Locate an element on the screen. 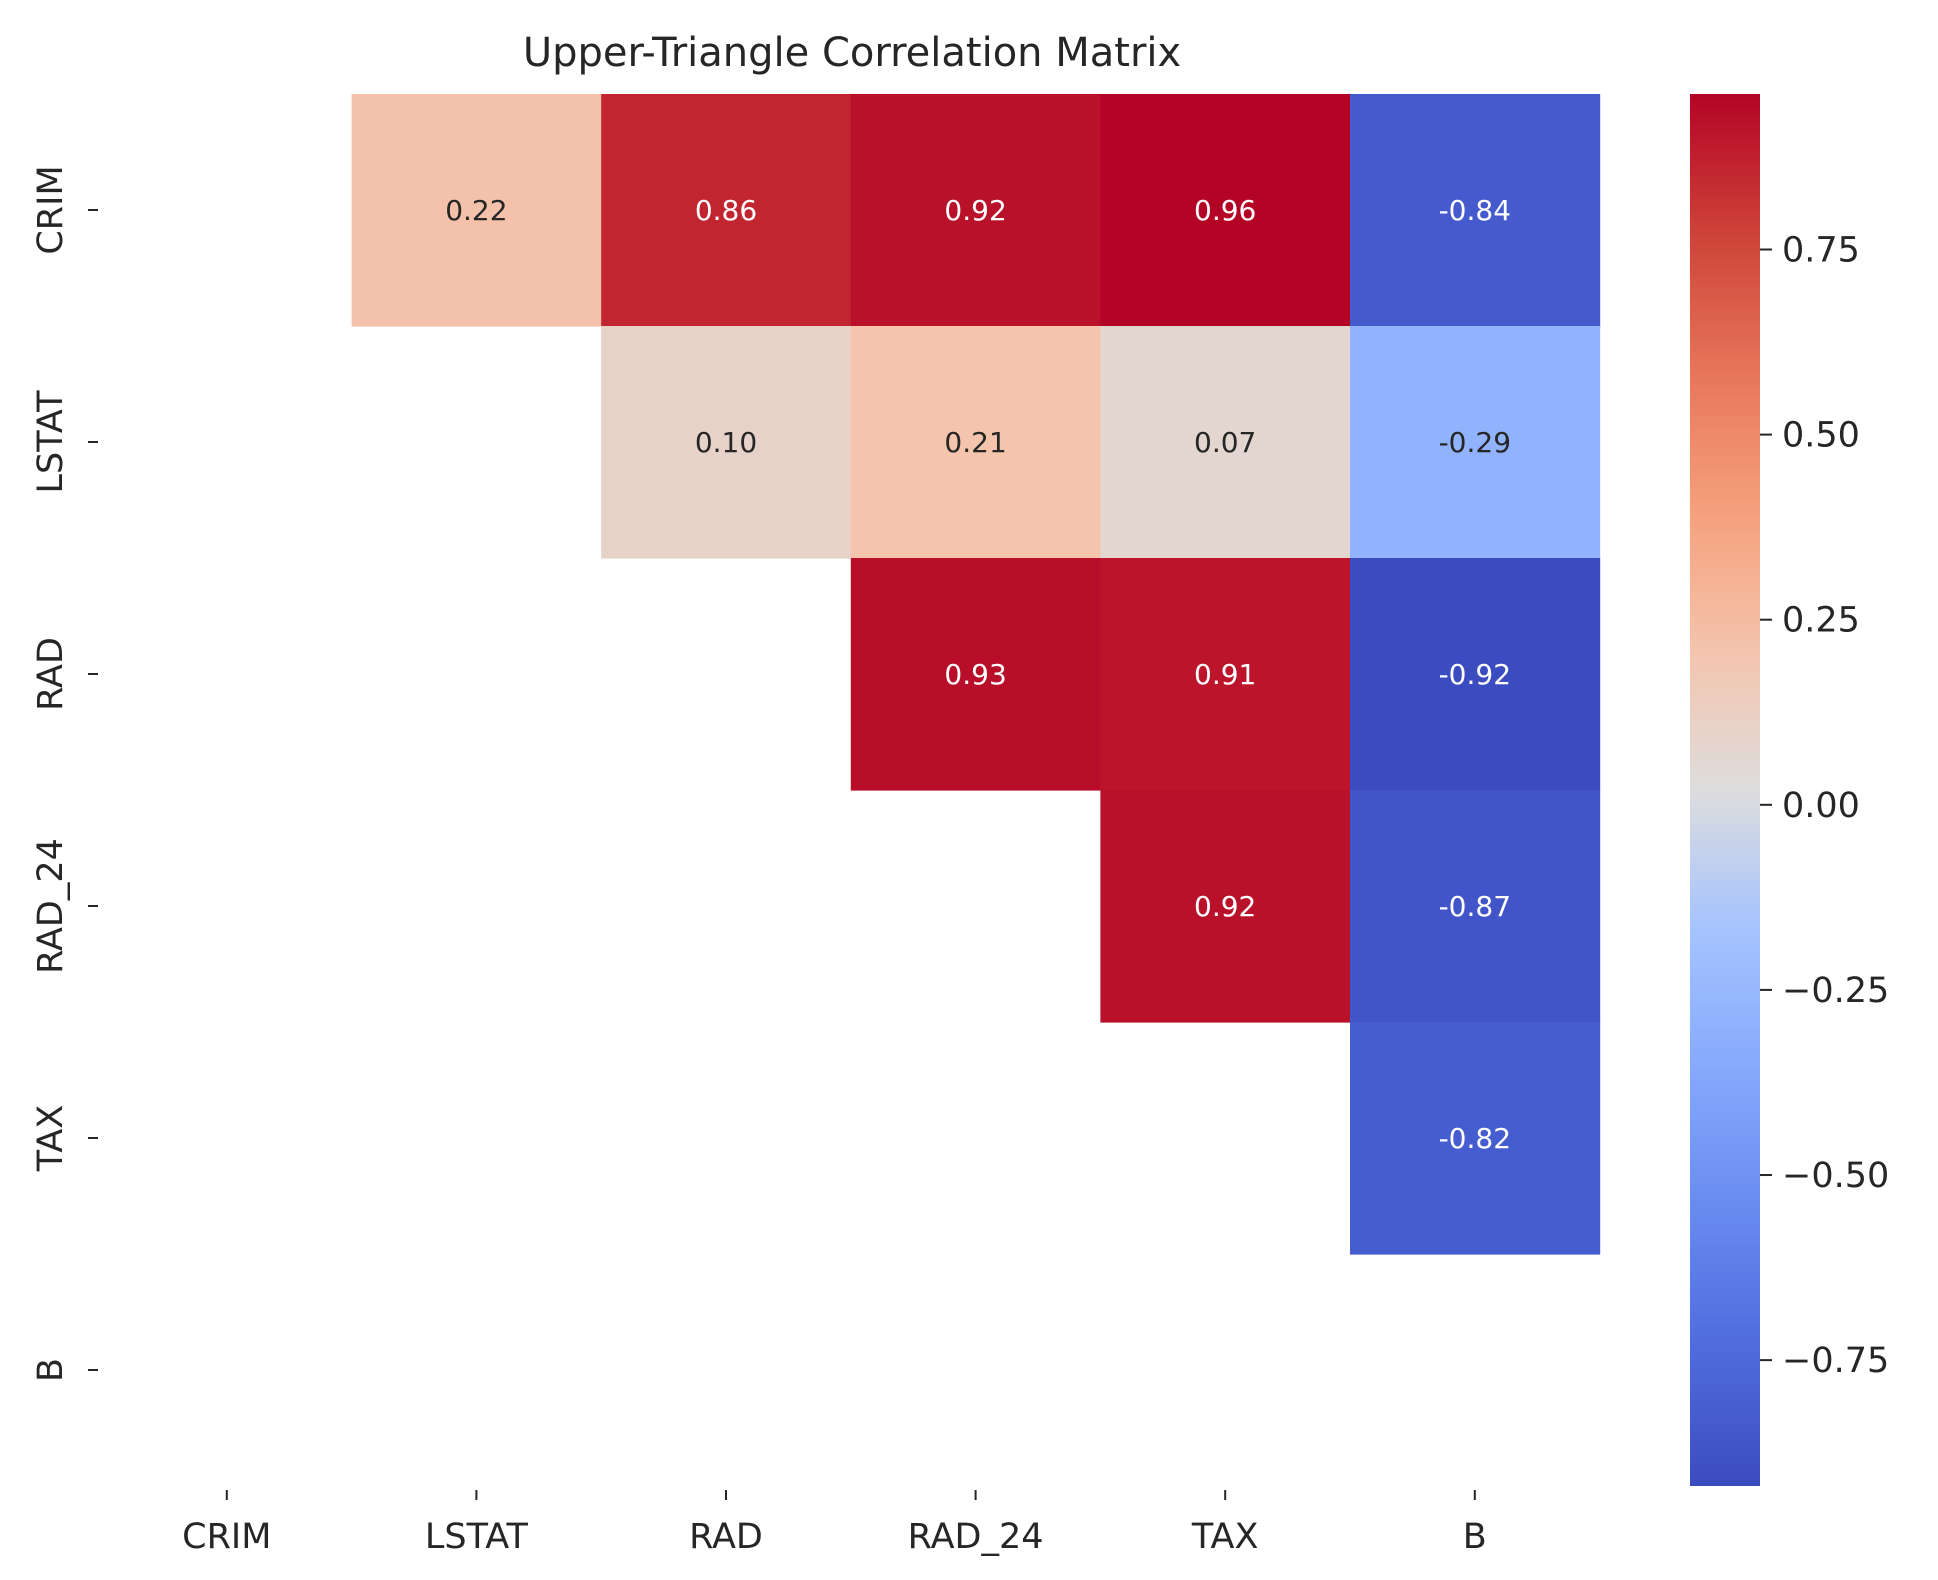 This screenshot has width=1938, height=1580. heatmap-cell-lstat-tax is located at coordinates (1225, 442).